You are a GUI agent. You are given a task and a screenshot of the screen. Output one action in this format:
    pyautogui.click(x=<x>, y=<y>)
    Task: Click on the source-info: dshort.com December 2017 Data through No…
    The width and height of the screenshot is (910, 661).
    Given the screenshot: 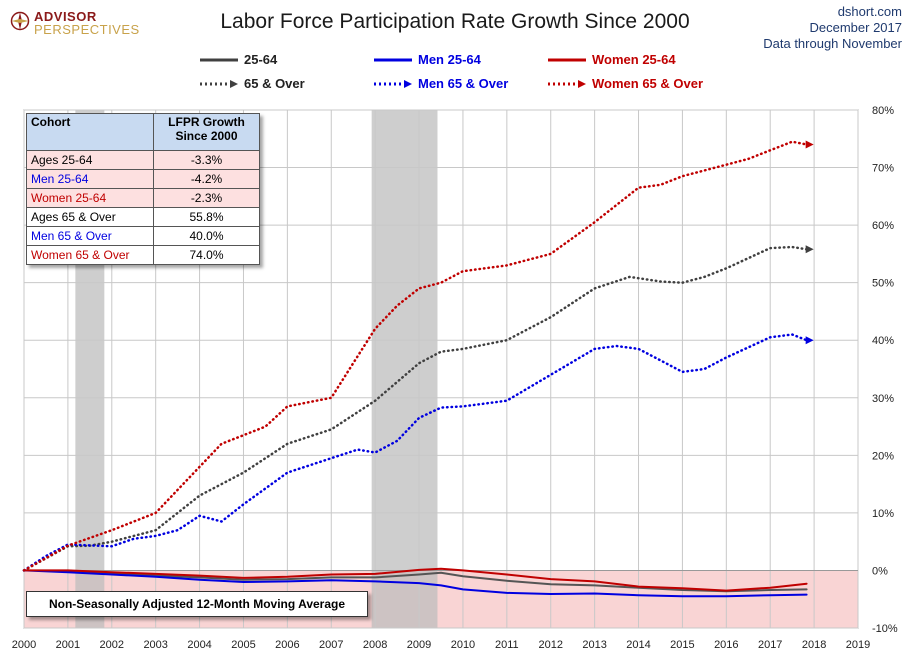 What is the action you would take?
    pyautogui.click(x=832, y=28)
    